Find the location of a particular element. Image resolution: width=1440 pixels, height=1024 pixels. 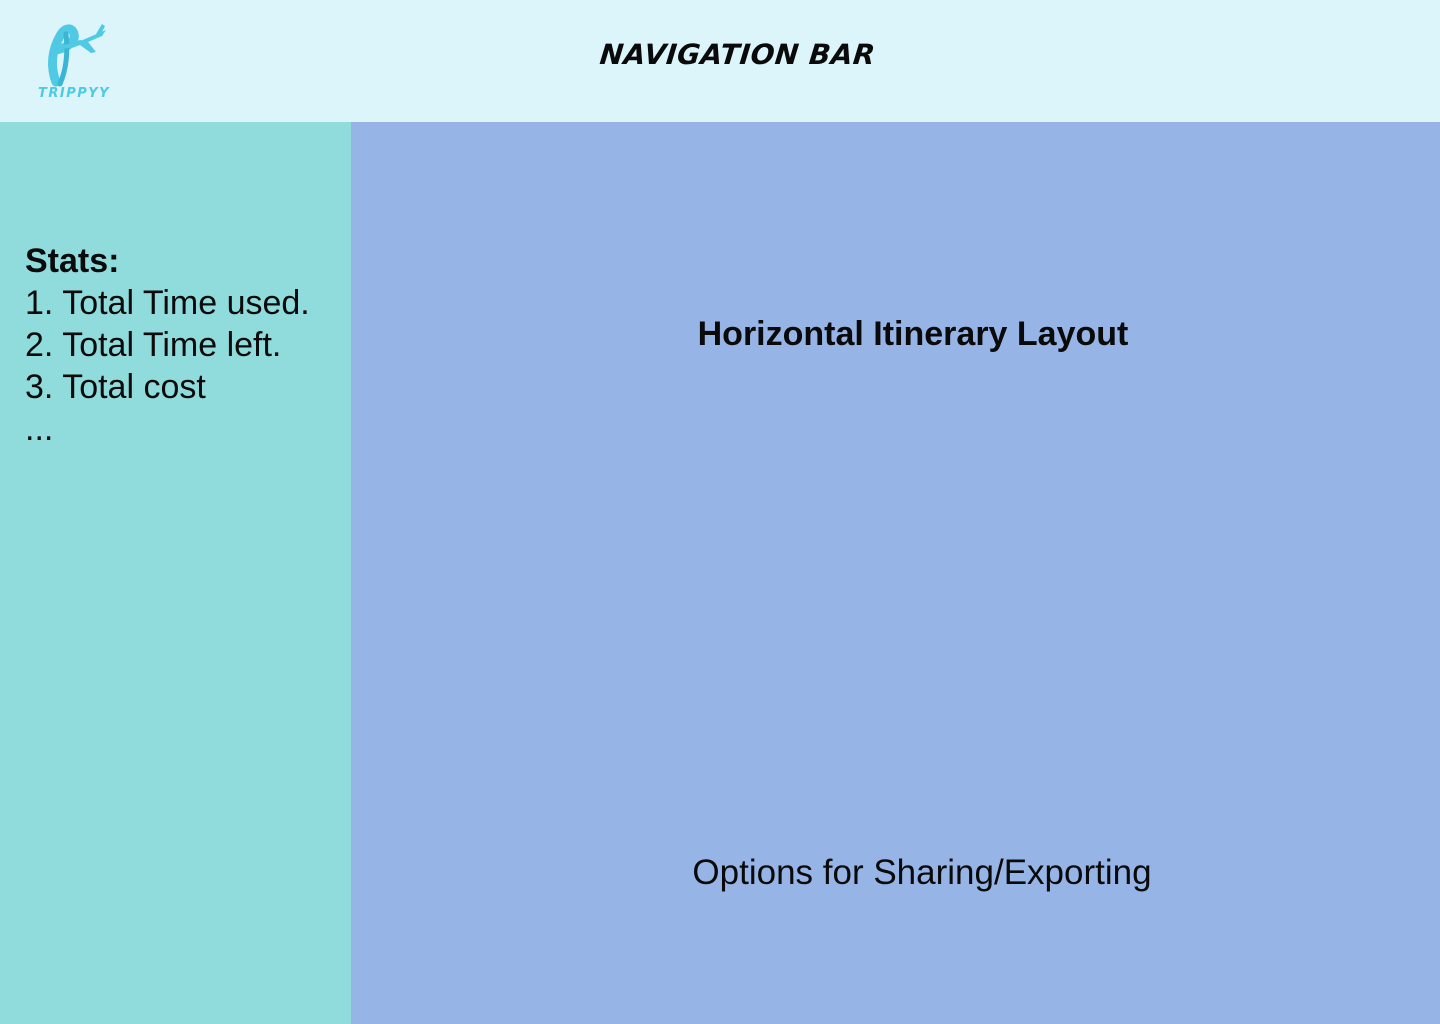

navigation-bar-title: NAVIGATION BAR is located at coordinates (738, 54).